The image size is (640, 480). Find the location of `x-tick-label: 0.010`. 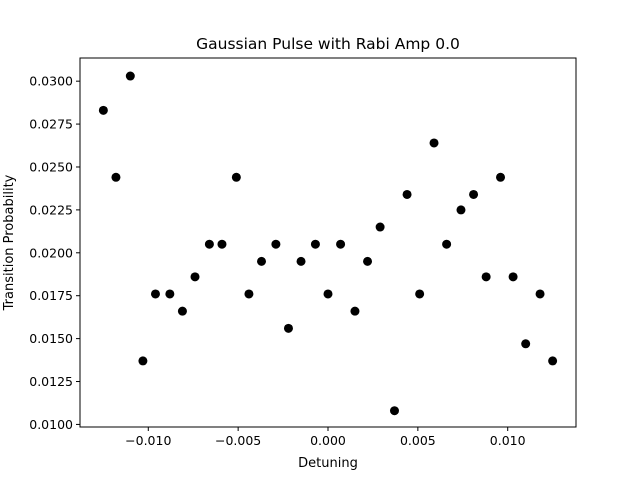

x-tick-label: 0.010 is located at coordinates (508, 440).